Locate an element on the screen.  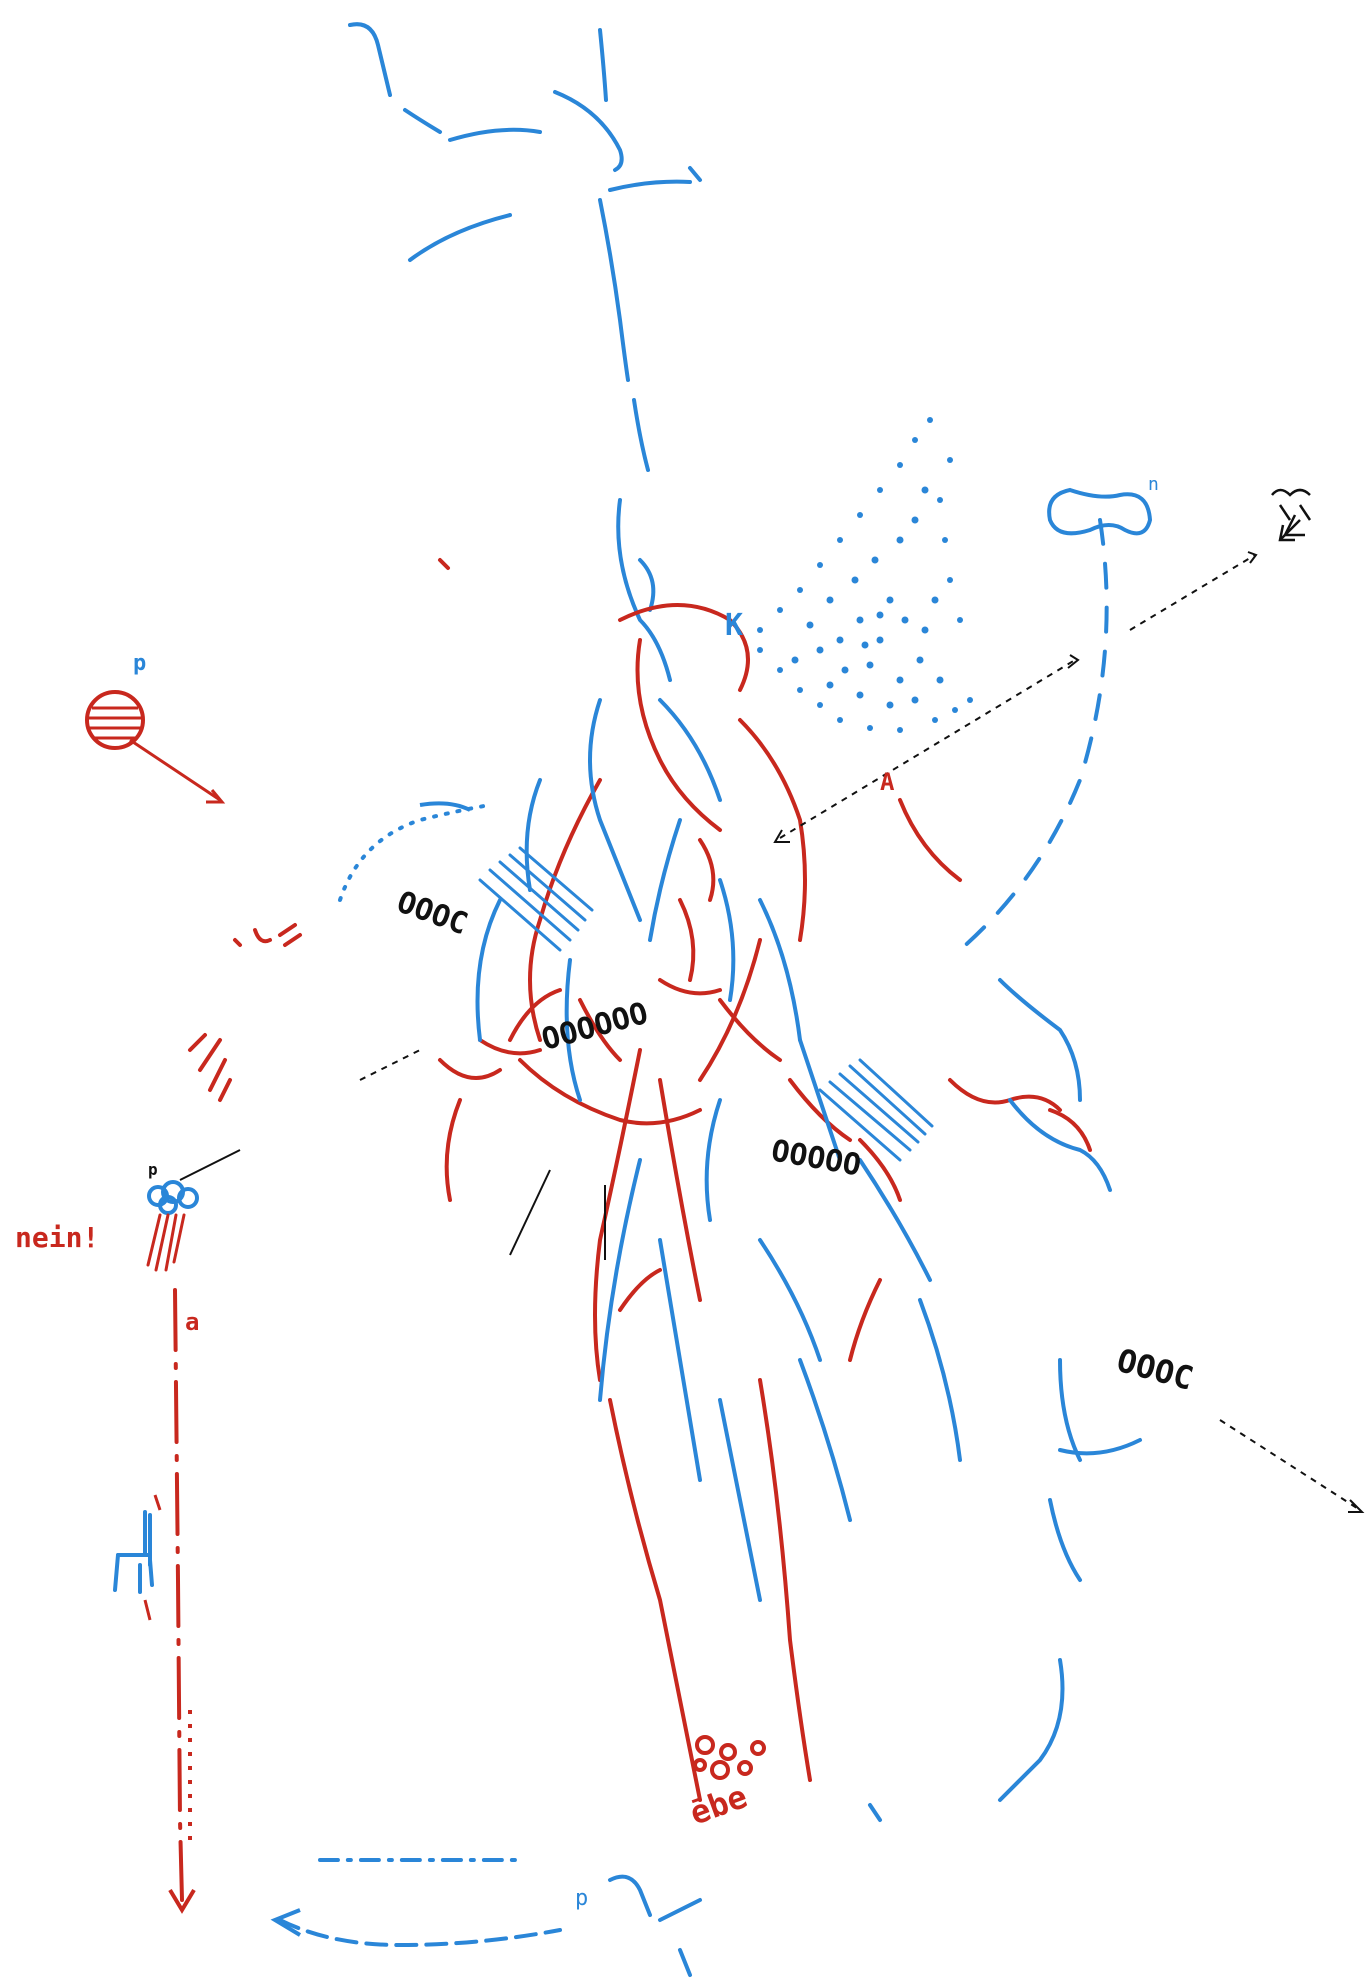
ball-icon is located at coordinates (155, 747).